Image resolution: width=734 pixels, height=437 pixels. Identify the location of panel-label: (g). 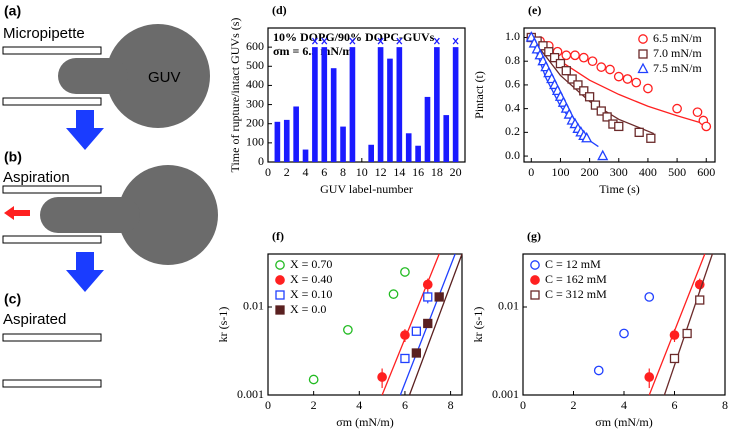
(534, 236).